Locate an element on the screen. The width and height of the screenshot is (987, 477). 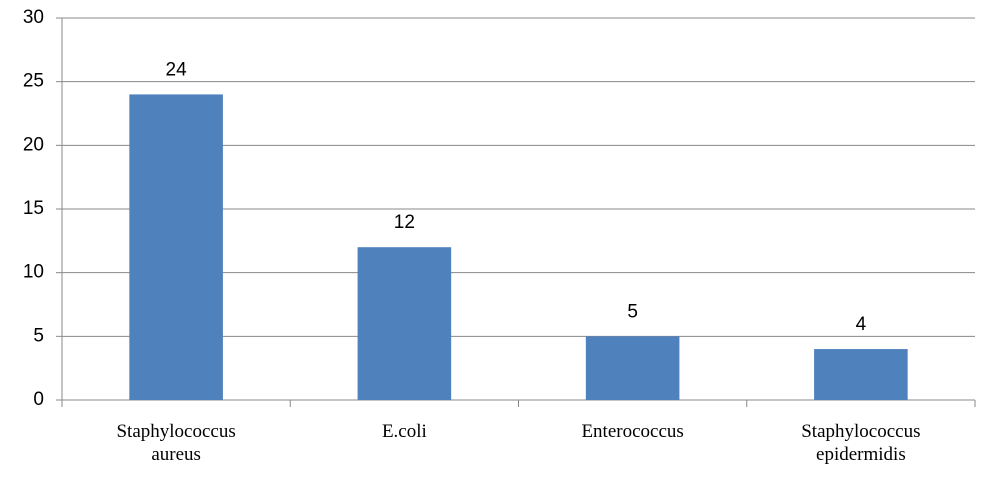
y-tick-label: 10 is located at coordinates (33, 272).